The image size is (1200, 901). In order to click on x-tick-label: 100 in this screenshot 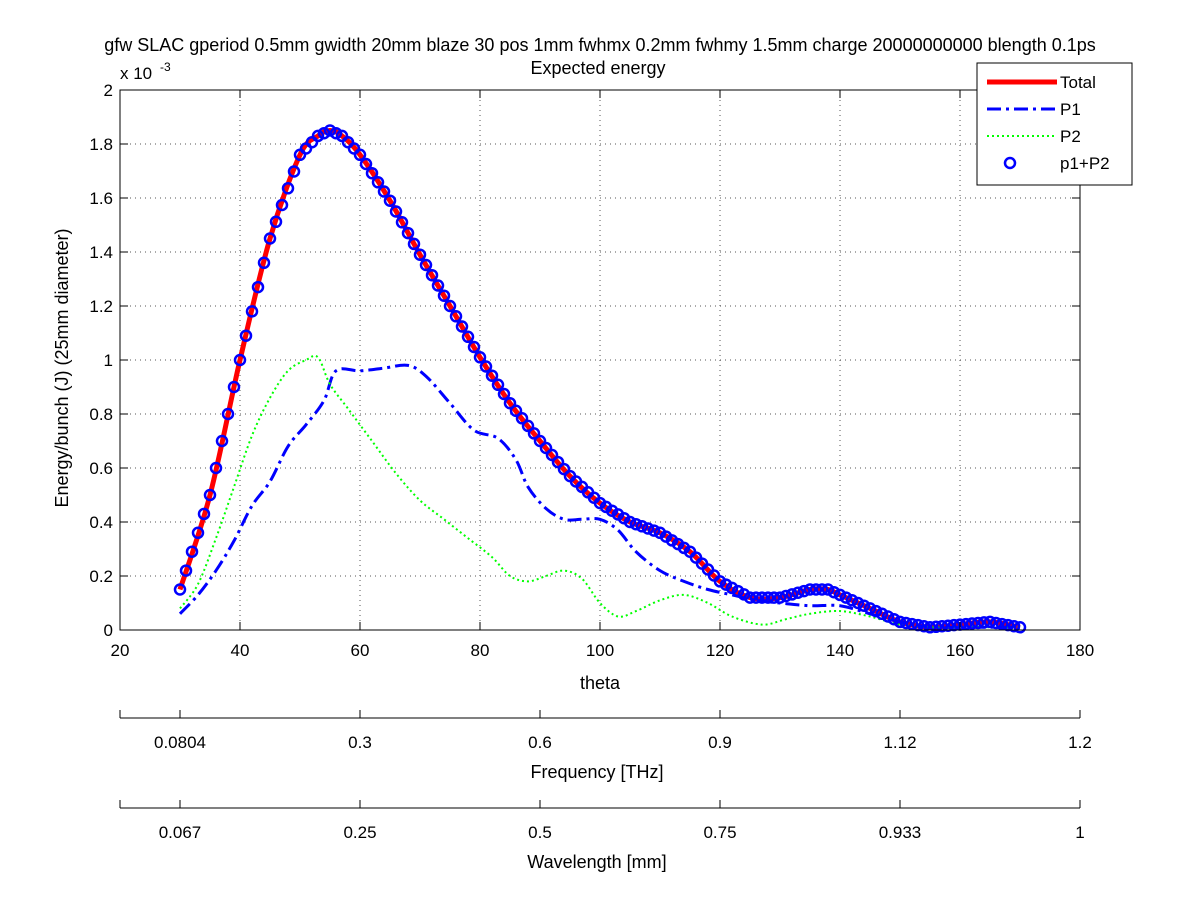, I will do `click(600, 650)`.